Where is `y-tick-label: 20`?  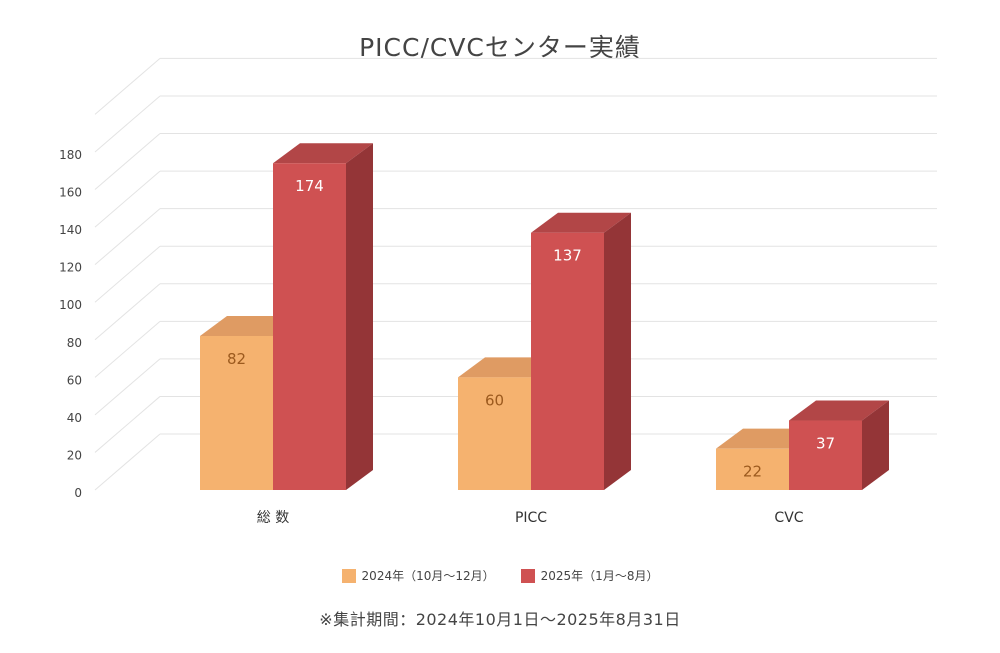
y-tick-label: 20 is located at coordinates (74, 455).